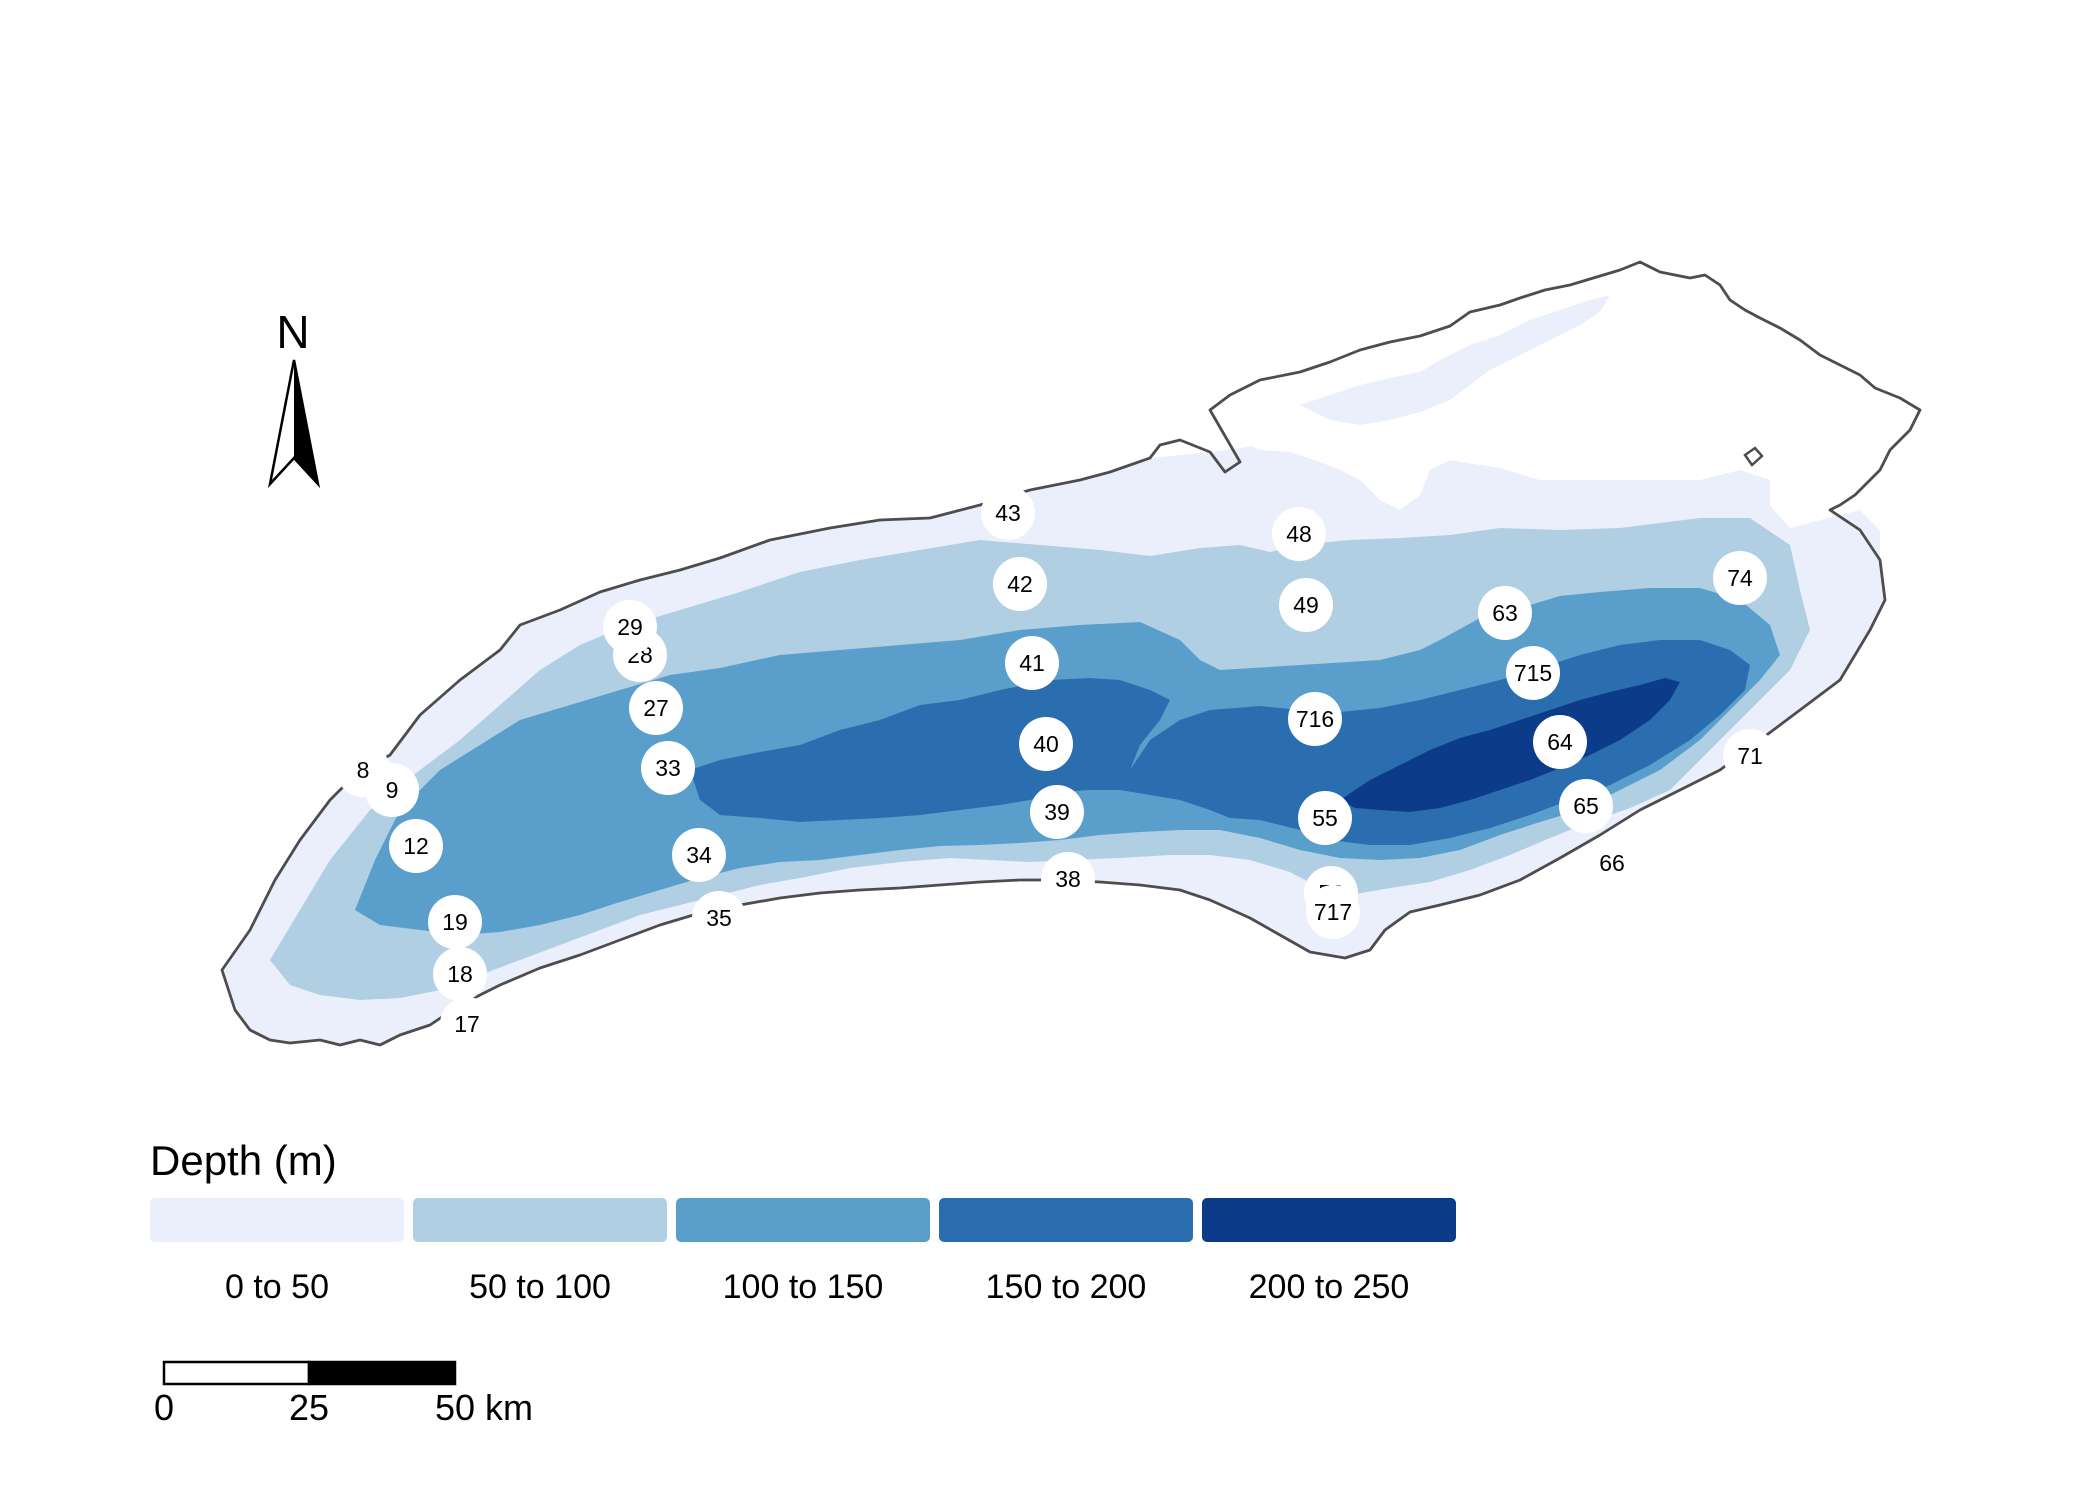 Image resolution: width=2100 pixels, height=1505 pixels. What do you see at coordinates (699, 855) in the screenshot?
I see `station-label: 34` at bounding box center [699, 855].